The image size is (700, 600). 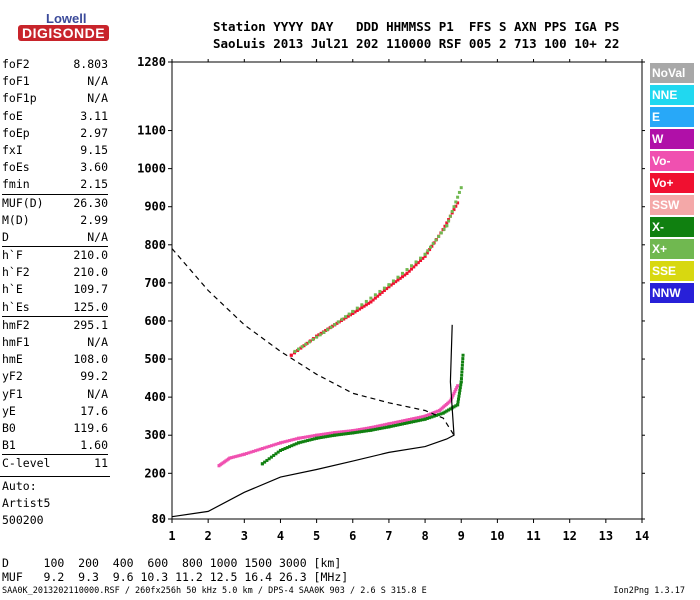 What do you see at coordinates (461, 536) in the screenshot?
I see `x-tick-label: 9` at bounding box center [461, 536].